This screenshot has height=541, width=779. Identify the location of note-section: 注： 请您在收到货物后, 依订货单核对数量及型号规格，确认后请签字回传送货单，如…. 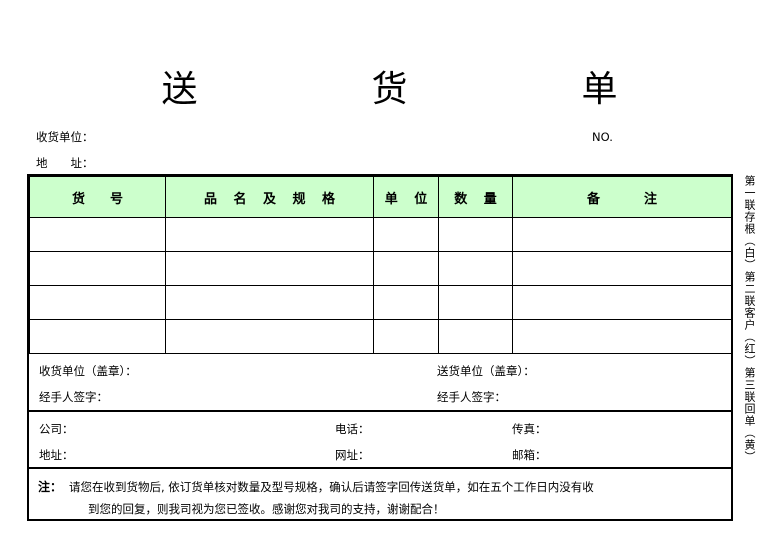
(380, 496).